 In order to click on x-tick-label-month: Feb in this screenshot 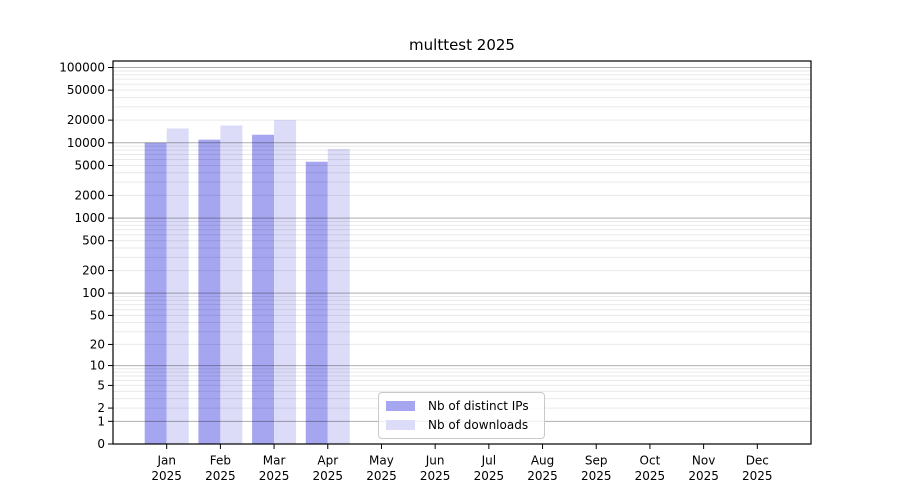, I will do `click(220, 461)`.